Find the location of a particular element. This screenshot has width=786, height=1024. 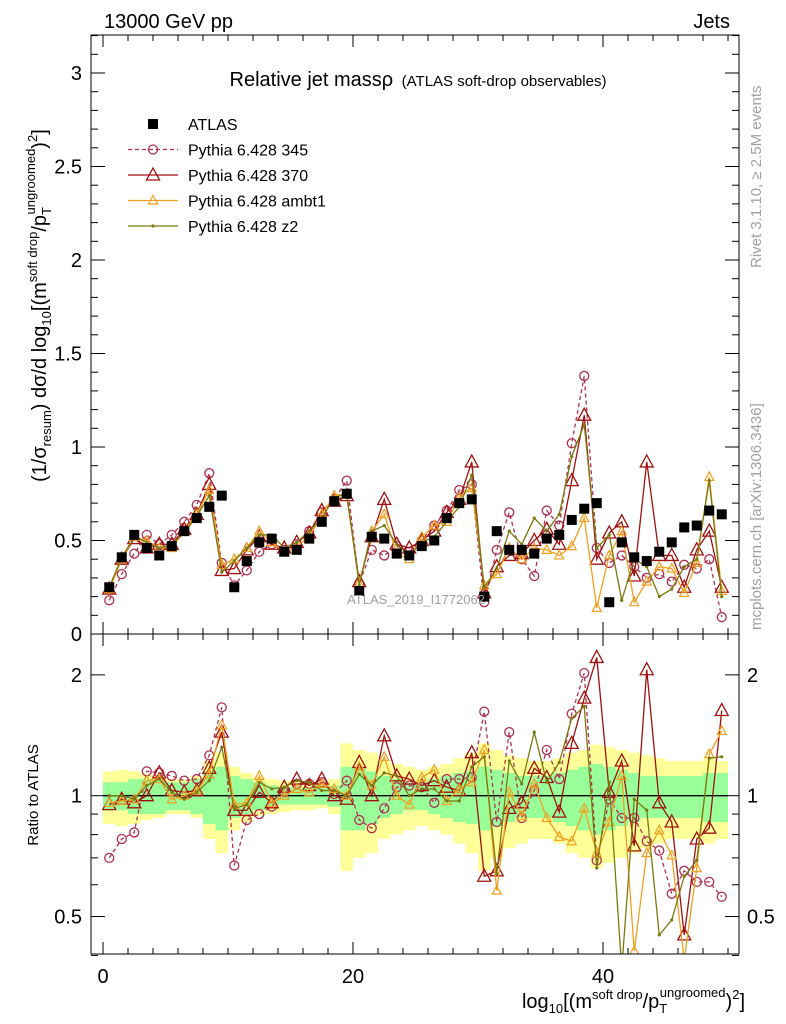

y-tick-label-ratio: 1 is located at coordinates (76, 797).